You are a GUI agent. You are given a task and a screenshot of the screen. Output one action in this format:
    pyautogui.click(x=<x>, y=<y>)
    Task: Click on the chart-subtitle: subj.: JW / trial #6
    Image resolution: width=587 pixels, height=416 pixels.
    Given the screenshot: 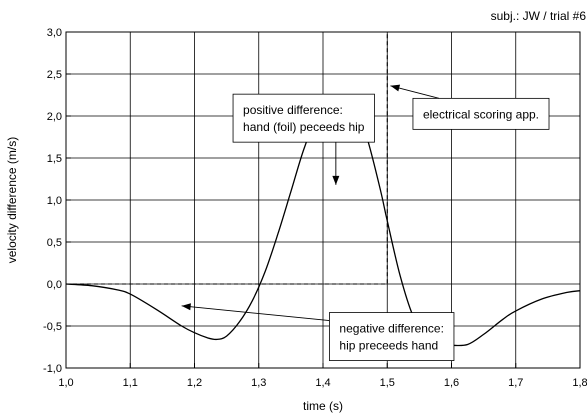 What is the action you would take?
    pyautogui.click(x=539, y=16)
    